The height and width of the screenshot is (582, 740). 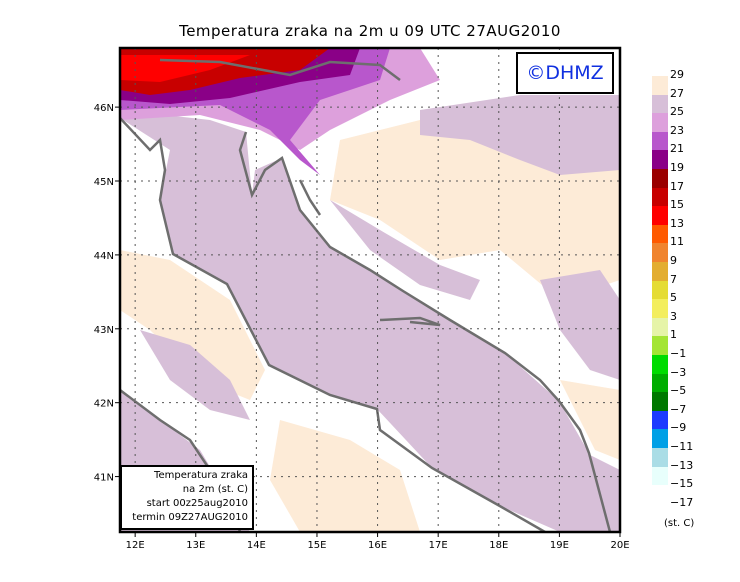 I want to click on lat-label: 41N, so click(x=104, y=478).